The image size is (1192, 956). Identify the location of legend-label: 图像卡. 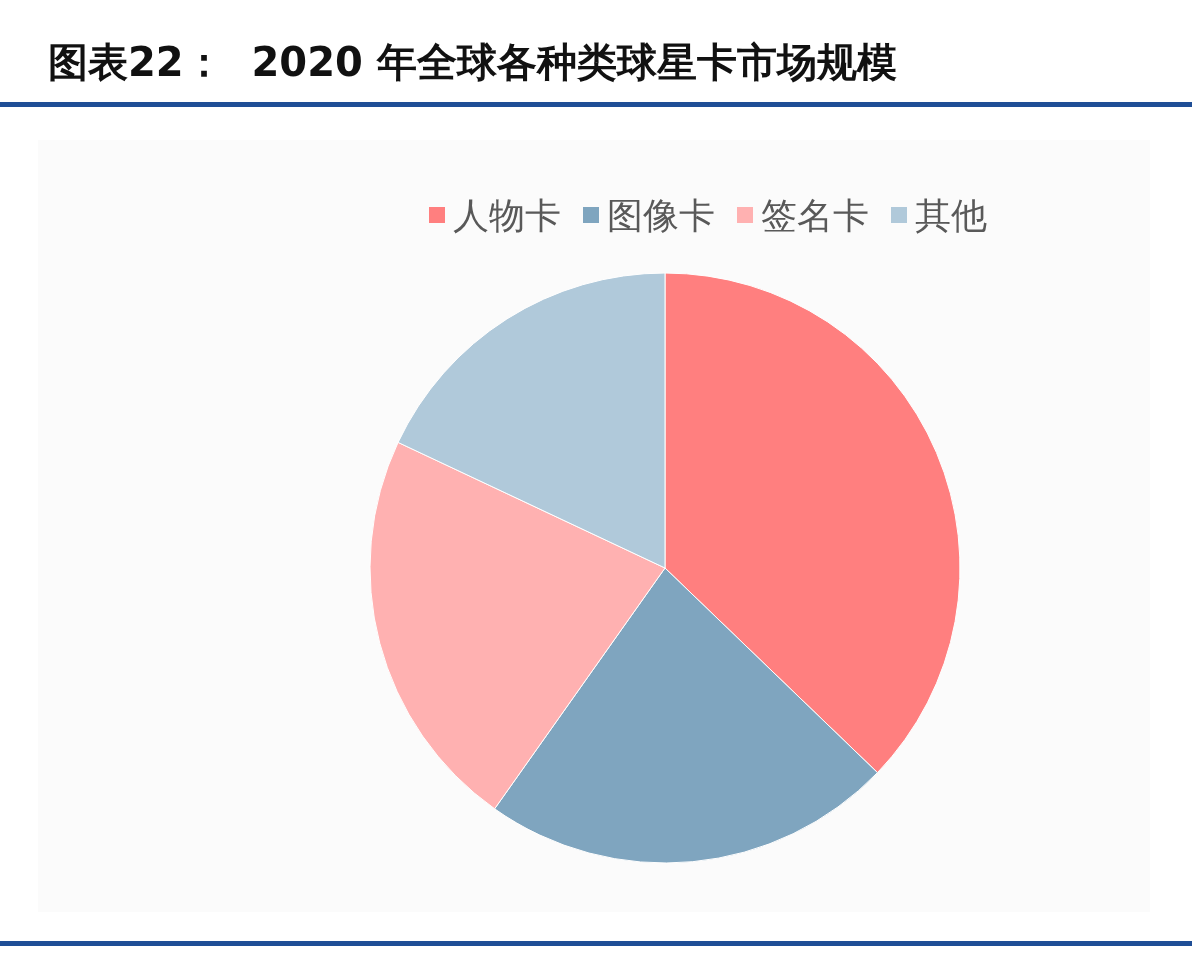
(661, 215).